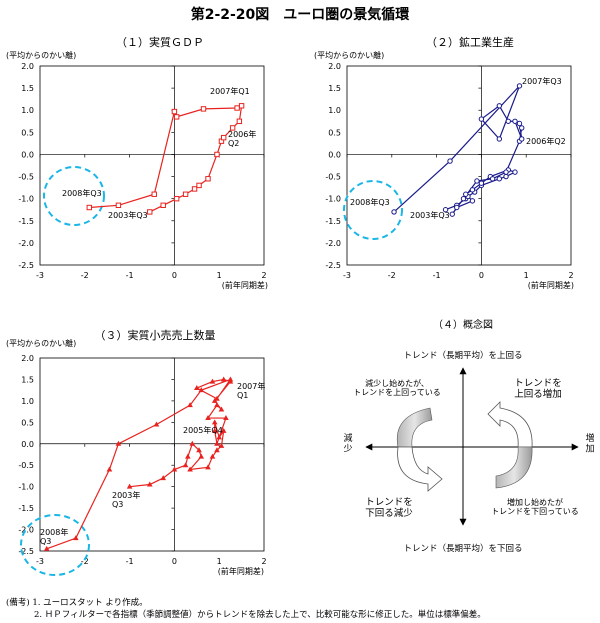 The height and width of the screenshot is (623, 600). Describe the element at coordinates (77, 603) in the screenshot. I see `note-1: (備考) 1. ユーロスタット より作成。` at that location.